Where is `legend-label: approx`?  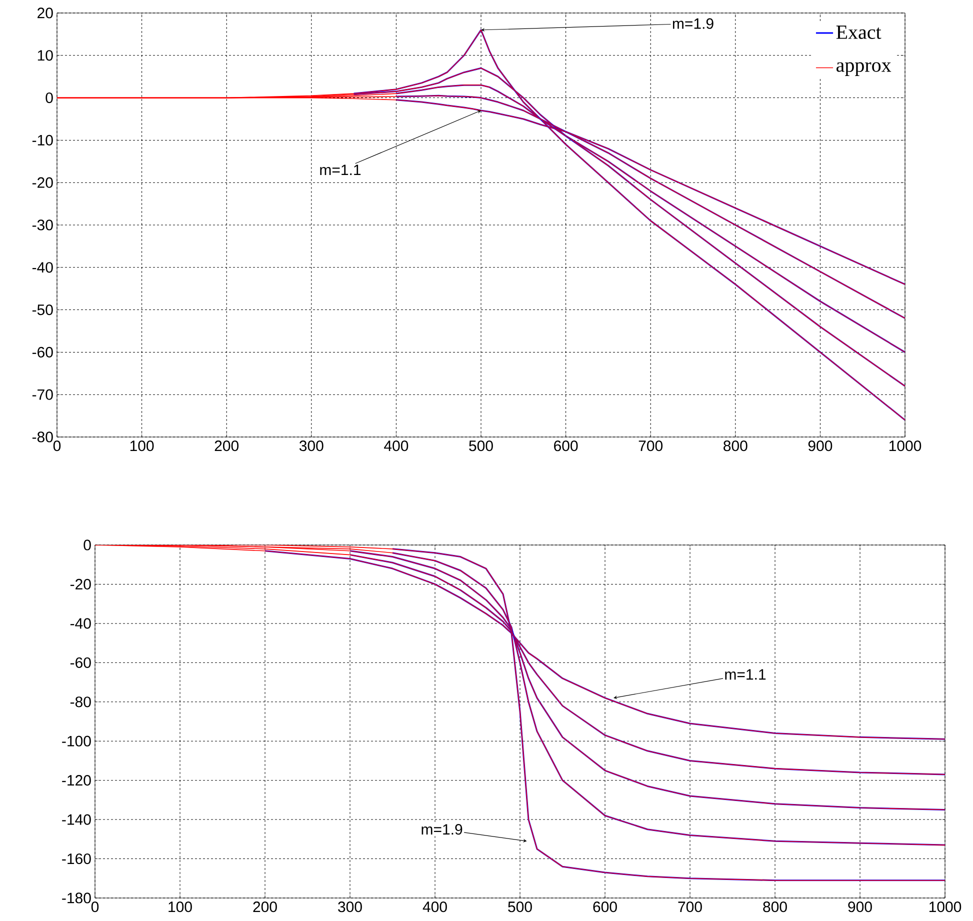 legend-label: approx is located at coordinates (864, 69).